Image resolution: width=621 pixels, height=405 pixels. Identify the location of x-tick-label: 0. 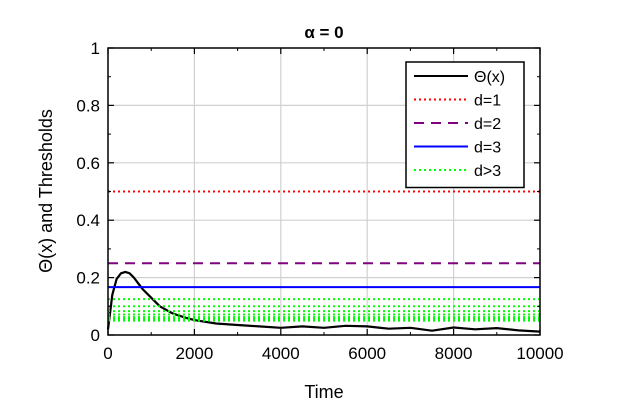
(107, 353).